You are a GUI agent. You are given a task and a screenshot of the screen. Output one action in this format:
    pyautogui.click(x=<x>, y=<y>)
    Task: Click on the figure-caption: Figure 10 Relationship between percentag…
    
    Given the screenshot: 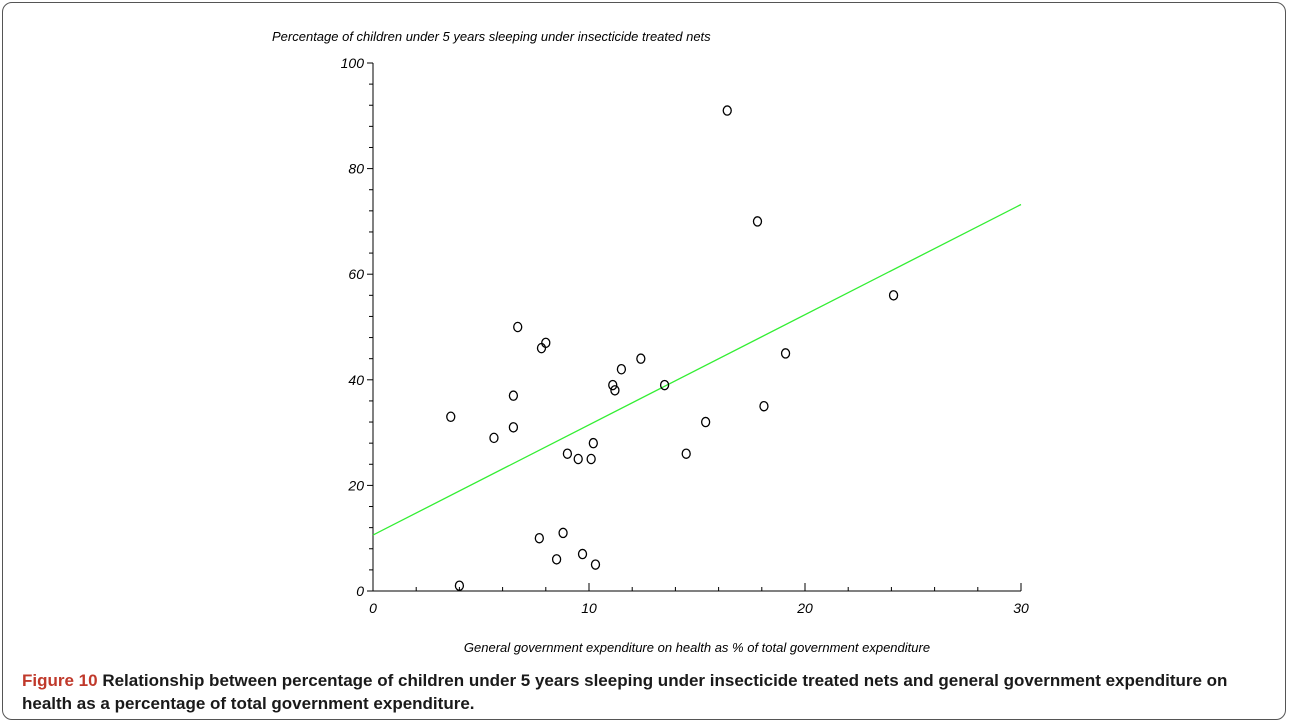 What is the action you would take?
    pyautogui.click(x=647, y=692)
    